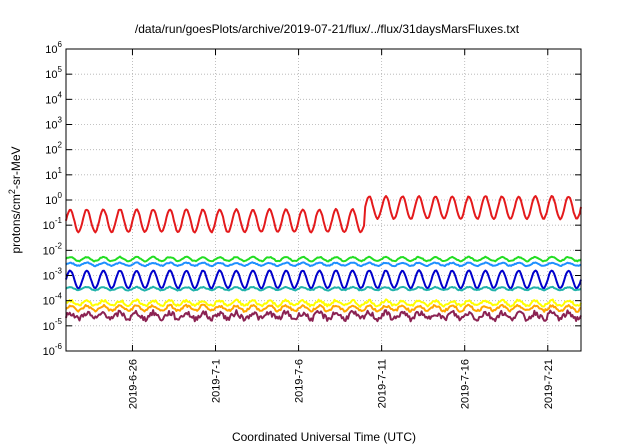 The image size is (640, 448). What do you see at coordinates (383, 383) in the screenshot?
I see `x-tick-label: 2019-7-11` at bounding box center [383, 383].